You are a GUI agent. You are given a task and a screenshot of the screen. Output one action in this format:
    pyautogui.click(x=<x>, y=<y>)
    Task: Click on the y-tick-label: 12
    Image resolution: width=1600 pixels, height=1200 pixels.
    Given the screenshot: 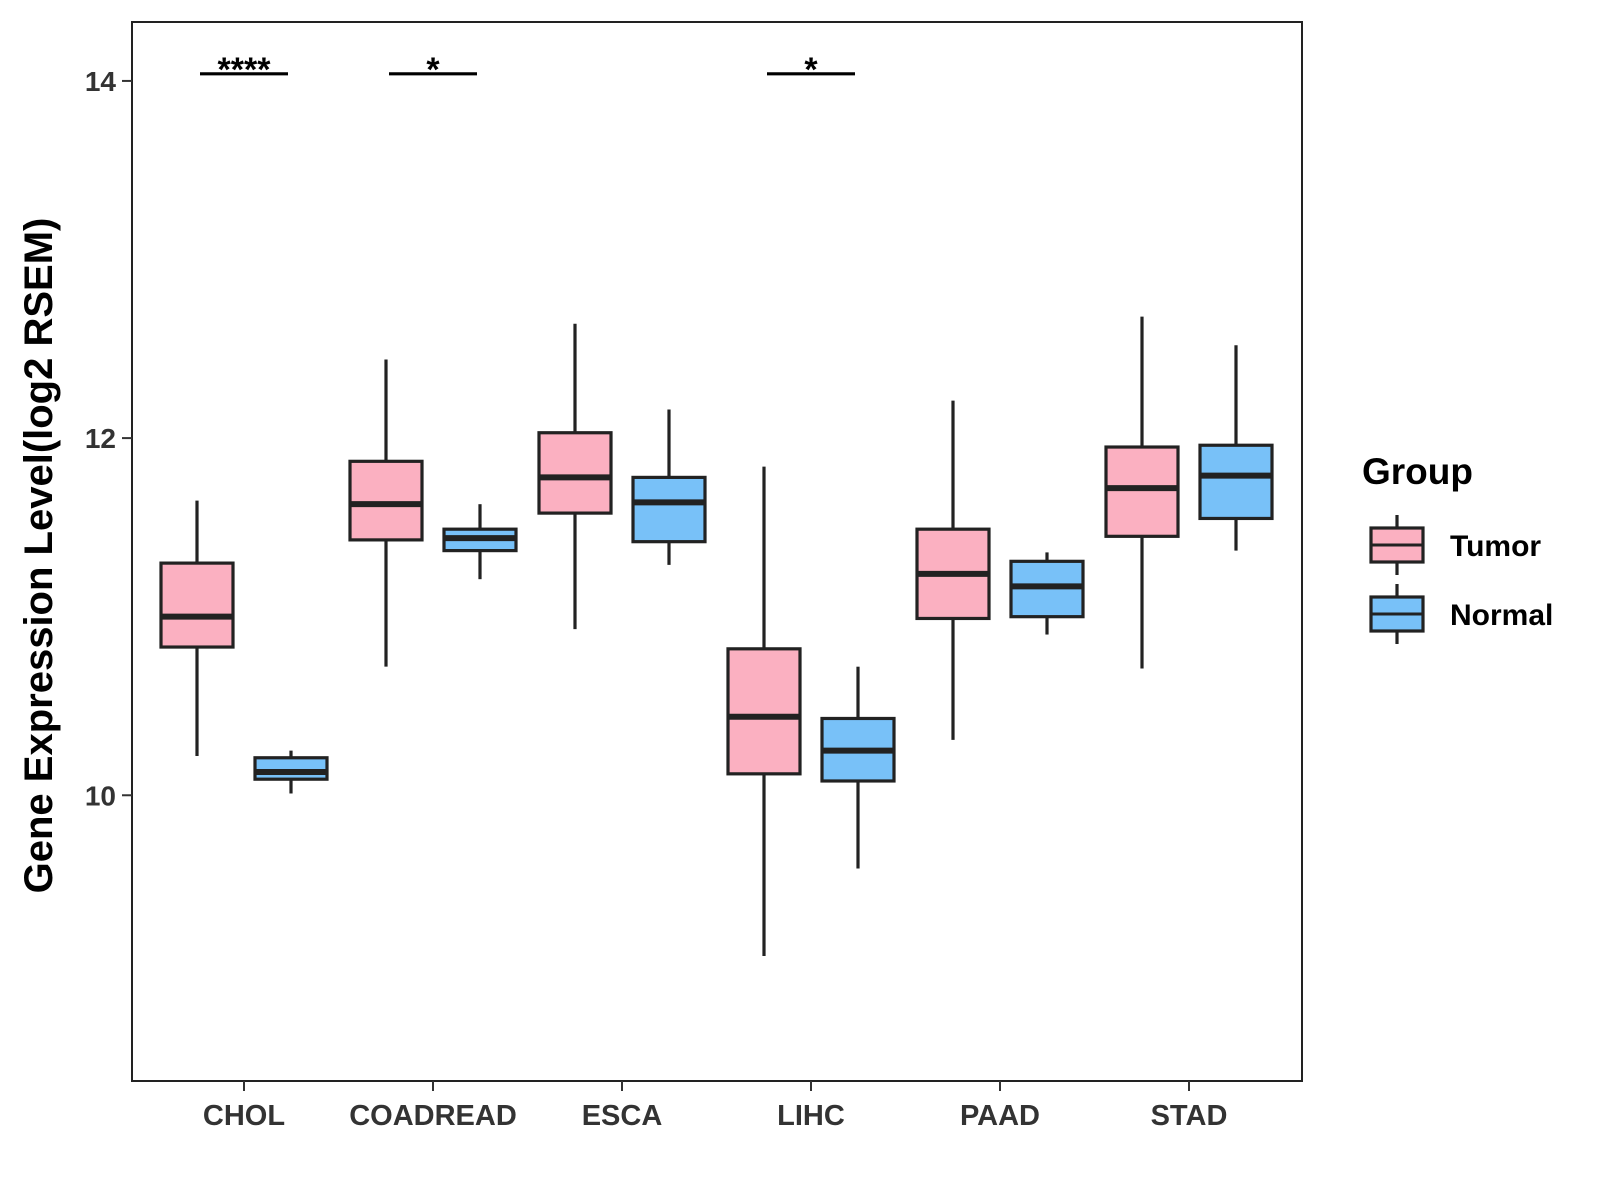 What is the action you would take?
    pyautogui.click(x=100, y=438)
    